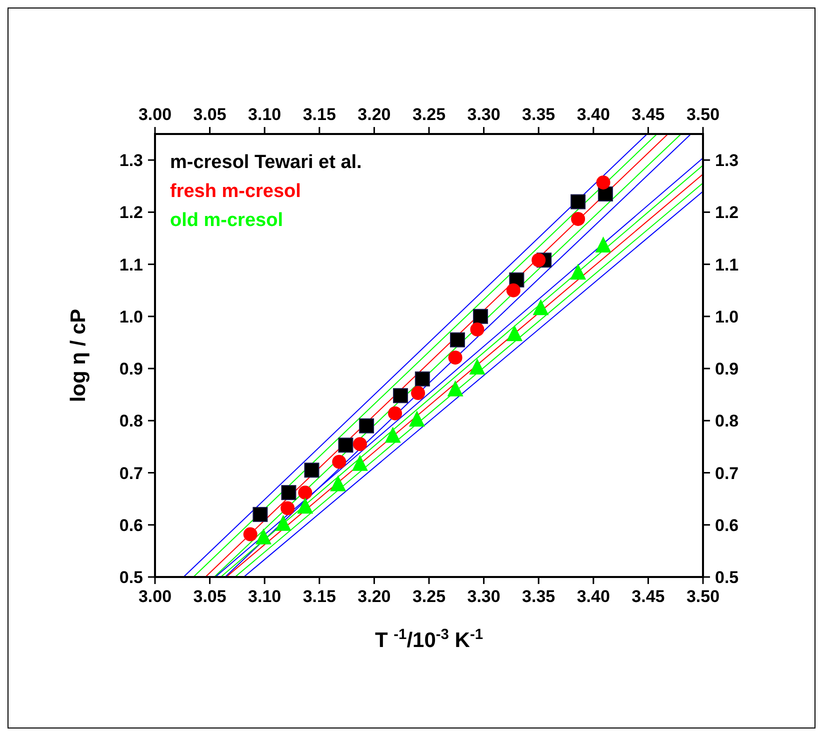 This screenshot has width=823, height=736. What do you see at coordinates (483, 114) in the screenshot?
I see `x-tick-label: 3.30` at bounding box center [483, 114].